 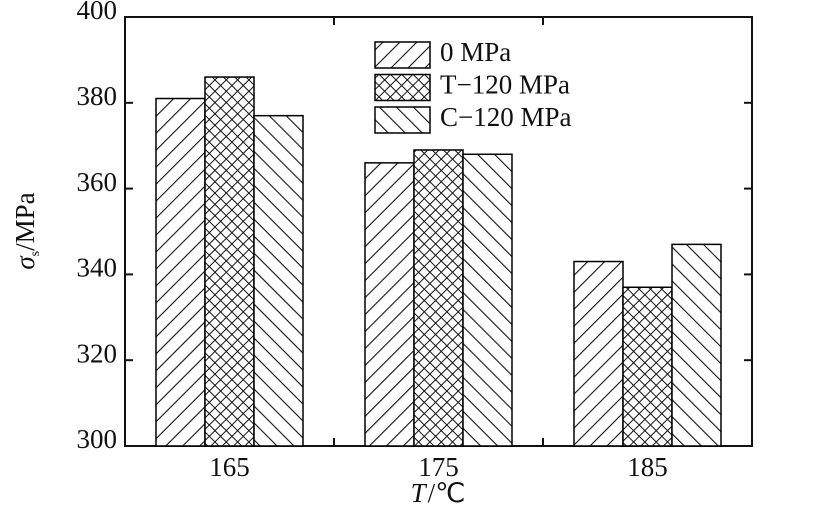 What do you see at coordinates (97, 439) in the screenshot?
I see `y-tick-label: 300` at bounding box center [97, 439].